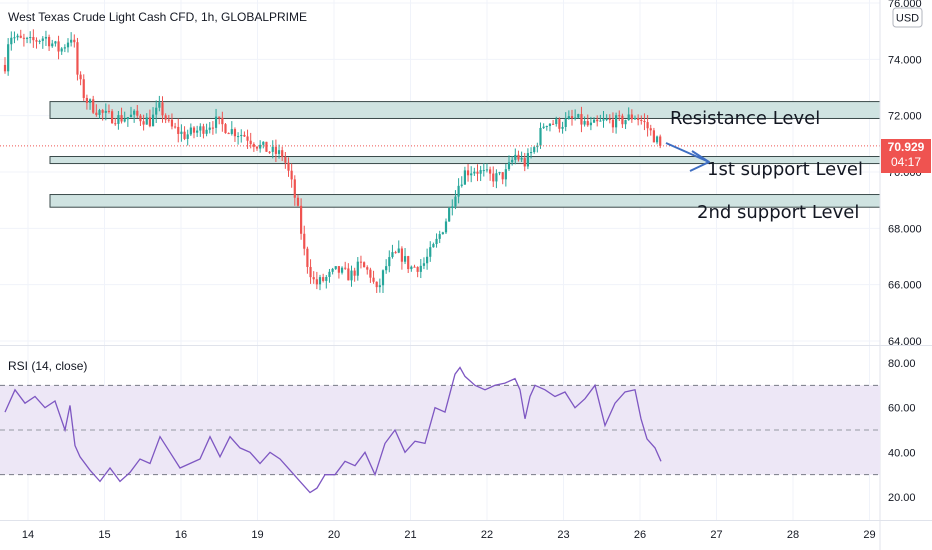 The height and width of the screenshot is (550, 932). Describe the element at coordinates (905, 5) in the screenshot. I see `price-tick-label: 76.000` at that location.